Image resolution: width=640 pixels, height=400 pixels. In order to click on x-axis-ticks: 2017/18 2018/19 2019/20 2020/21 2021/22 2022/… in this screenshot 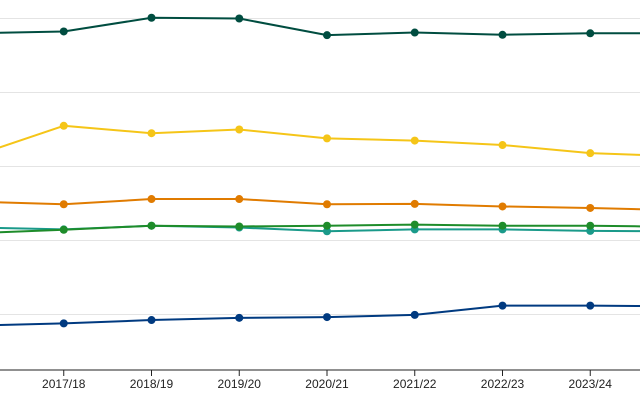, I will do `click(327, 380)`.